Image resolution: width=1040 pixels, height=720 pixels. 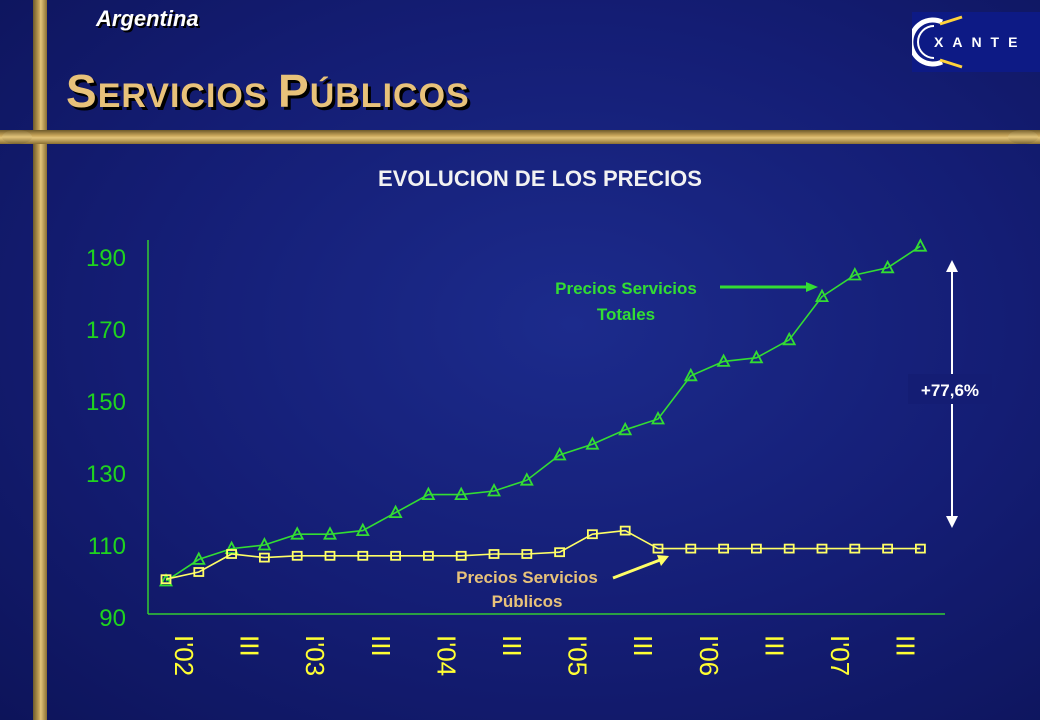 I want to click on country-label: Argentina, so click(x=147, y=18).